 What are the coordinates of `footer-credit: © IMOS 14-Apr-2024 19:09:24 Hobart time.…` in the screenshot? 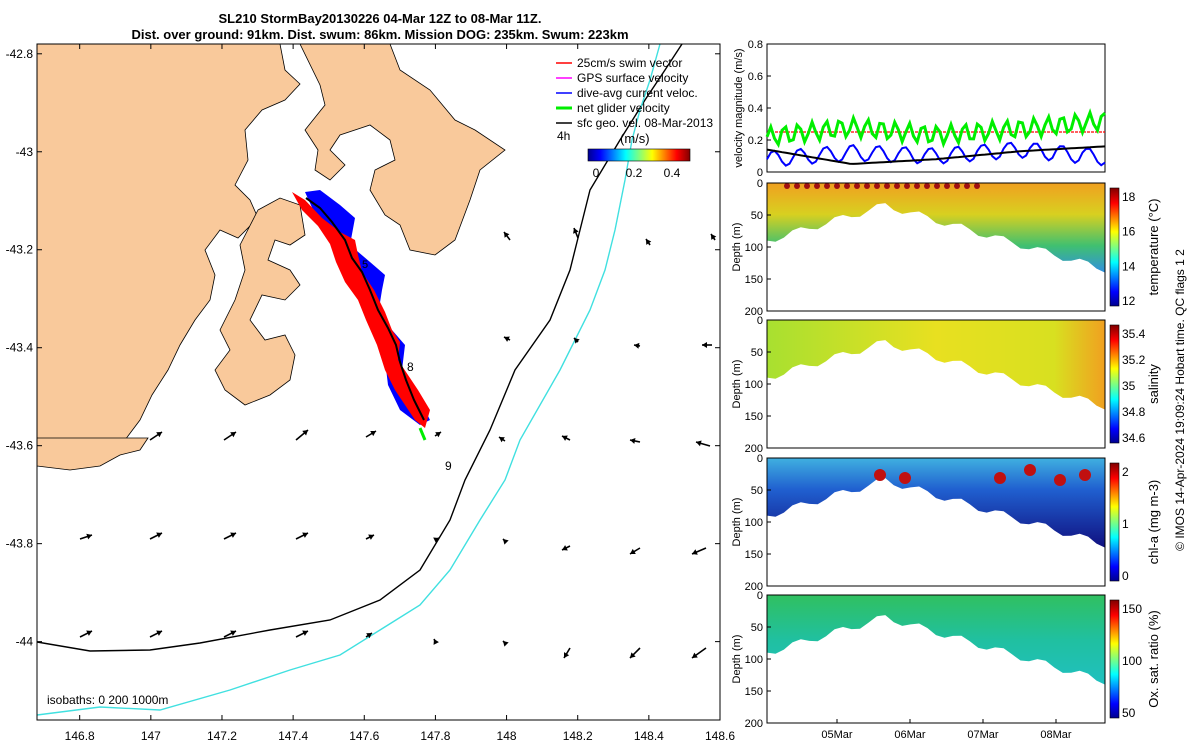 It's located at (1180, 400).